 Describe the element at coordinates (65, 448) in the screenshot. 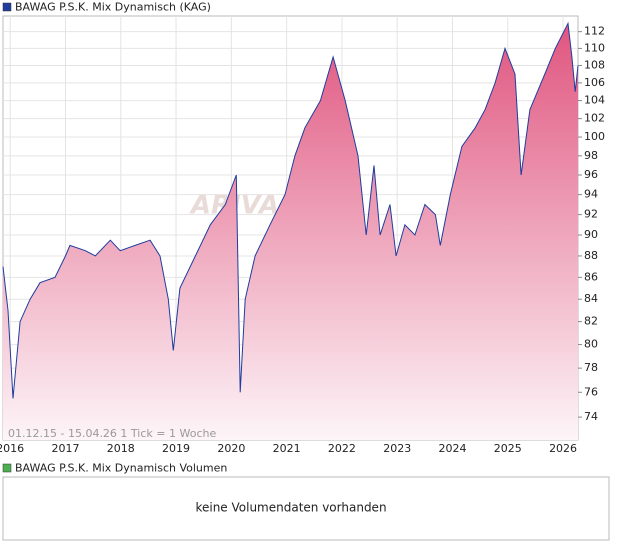

I see `x-tick-label: 2017` at that location.